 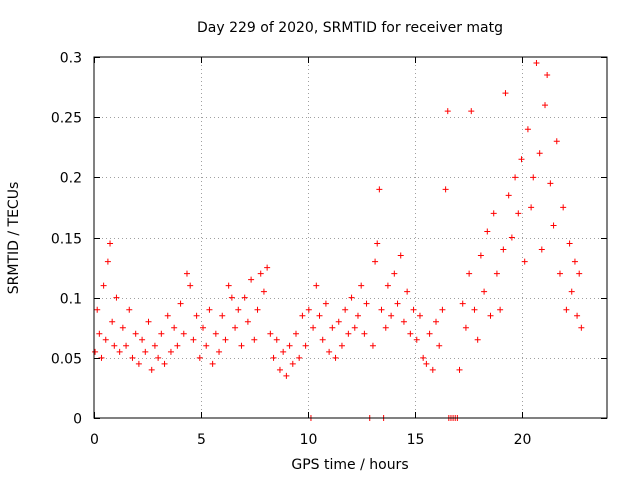 What do you see at coordinates (66, 119) in the screenshot?
I see `y-tick-label: 0.25` at bounding box center [66, 119].